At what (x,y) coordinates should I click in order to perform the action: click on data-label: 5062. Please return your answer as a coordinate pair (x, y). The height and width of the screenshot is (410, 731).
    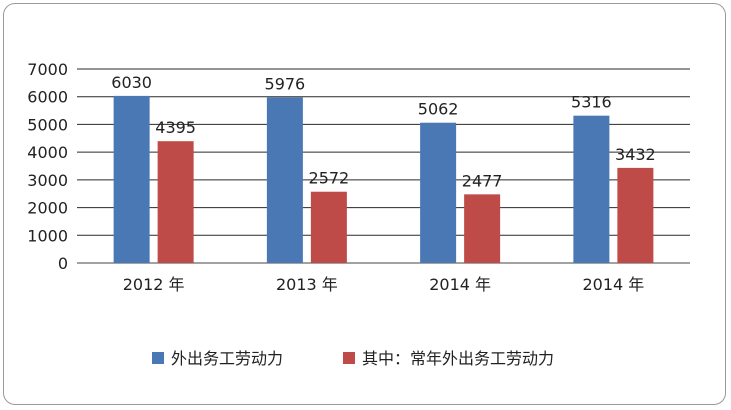
    Looking at the image, I should click on (438, 109).